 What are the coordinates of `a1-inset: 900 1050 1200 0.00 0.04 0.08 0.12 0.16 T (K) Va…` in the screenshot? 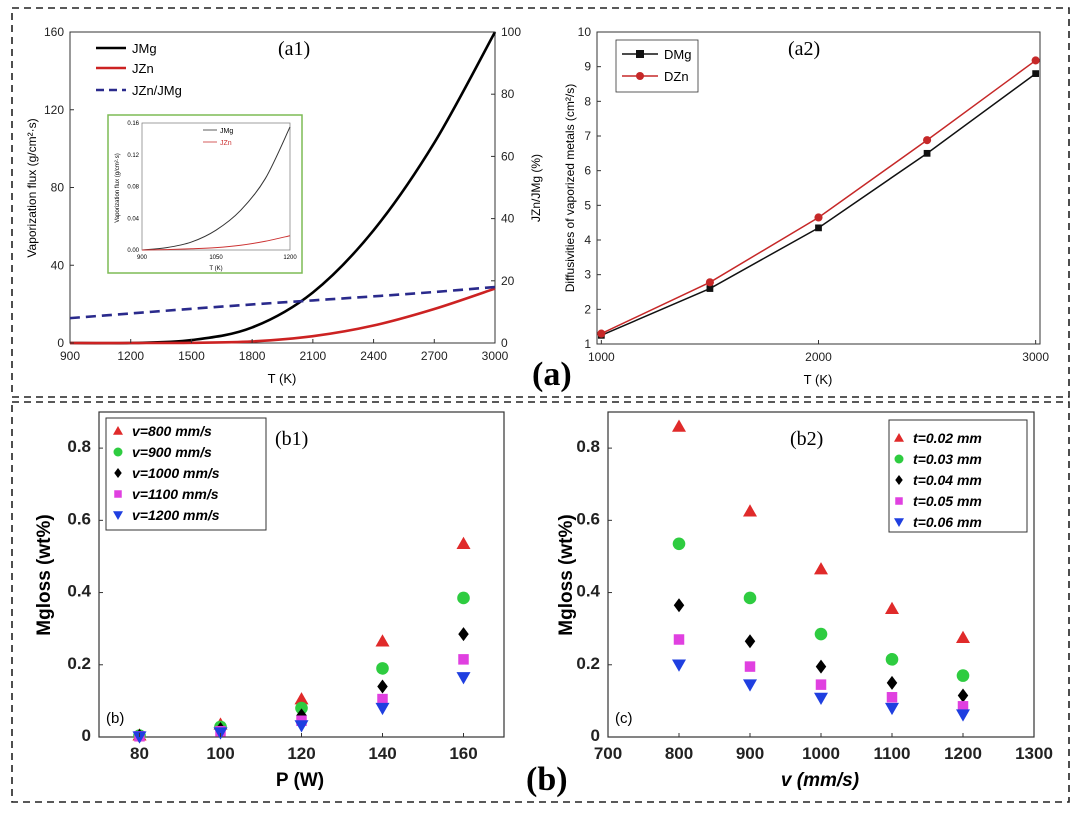 It's located at (205, 194).